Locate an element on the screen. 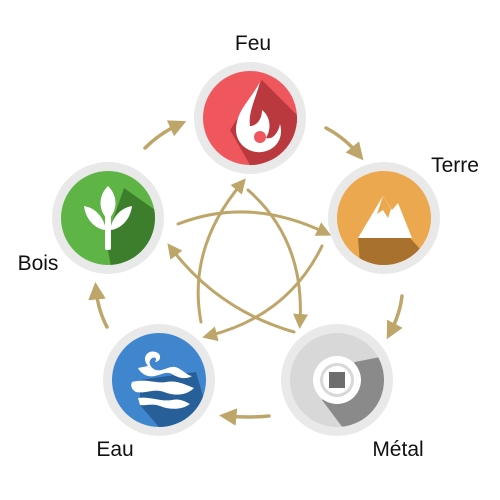  plant-icon is located at coordinates (108, 218).